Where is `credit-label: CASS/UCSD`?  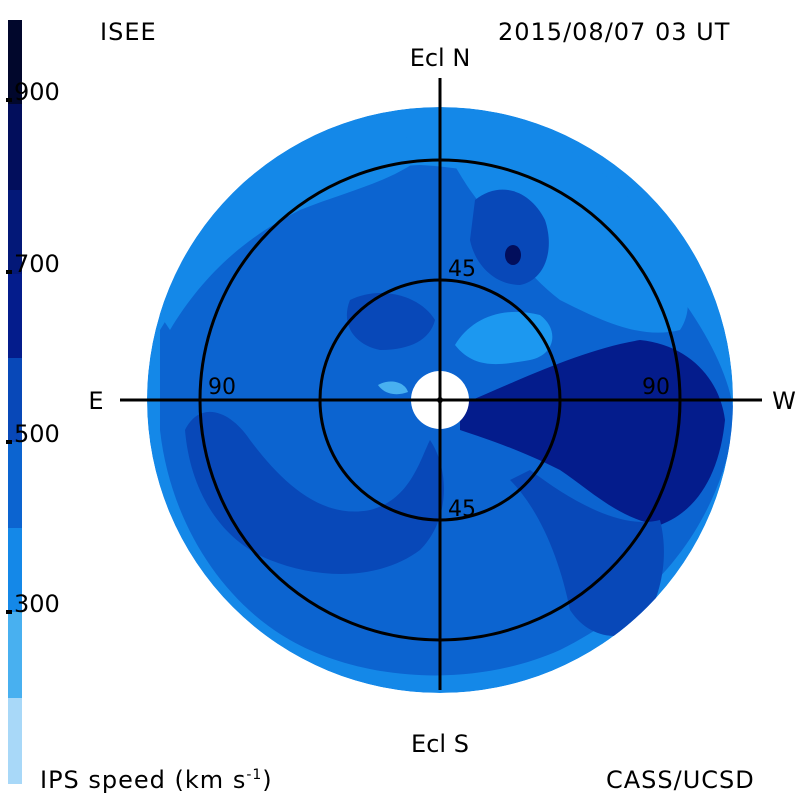 credit-label: CASS/UCSD is located at coordinates (680, 780).